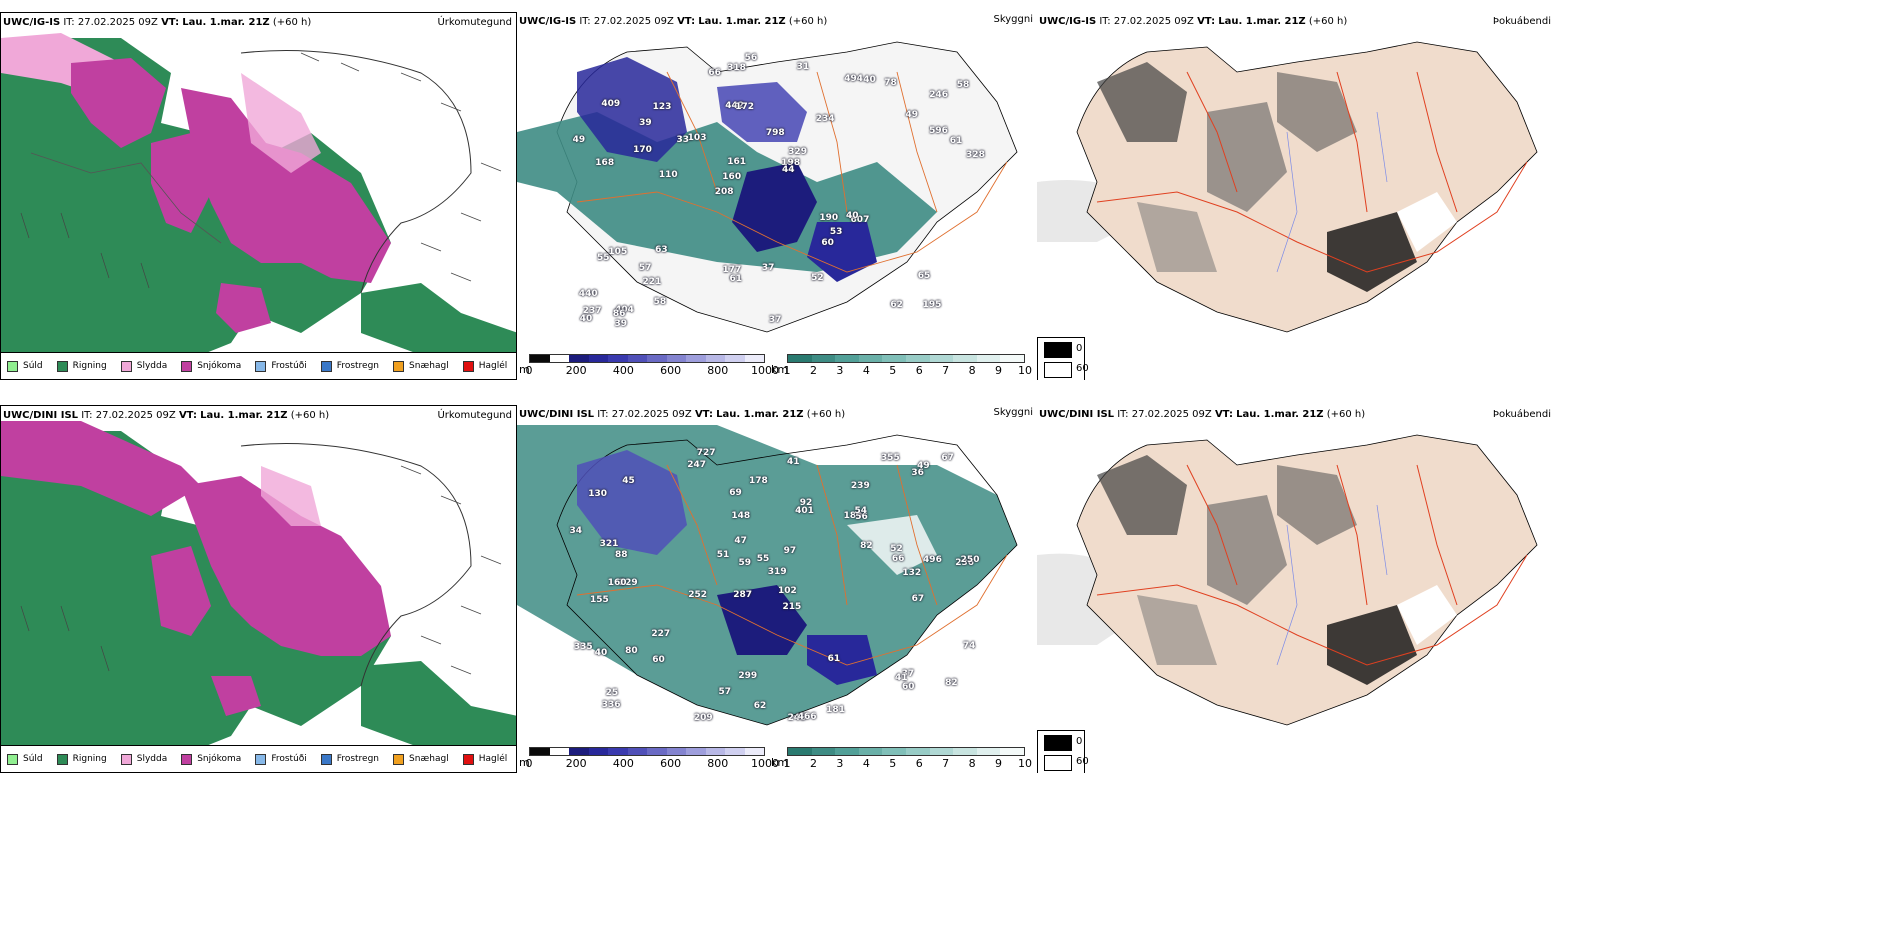 This screenshot has width=1900, height=950. I want to click on visibility-value-label: 39, so click(645, 123).